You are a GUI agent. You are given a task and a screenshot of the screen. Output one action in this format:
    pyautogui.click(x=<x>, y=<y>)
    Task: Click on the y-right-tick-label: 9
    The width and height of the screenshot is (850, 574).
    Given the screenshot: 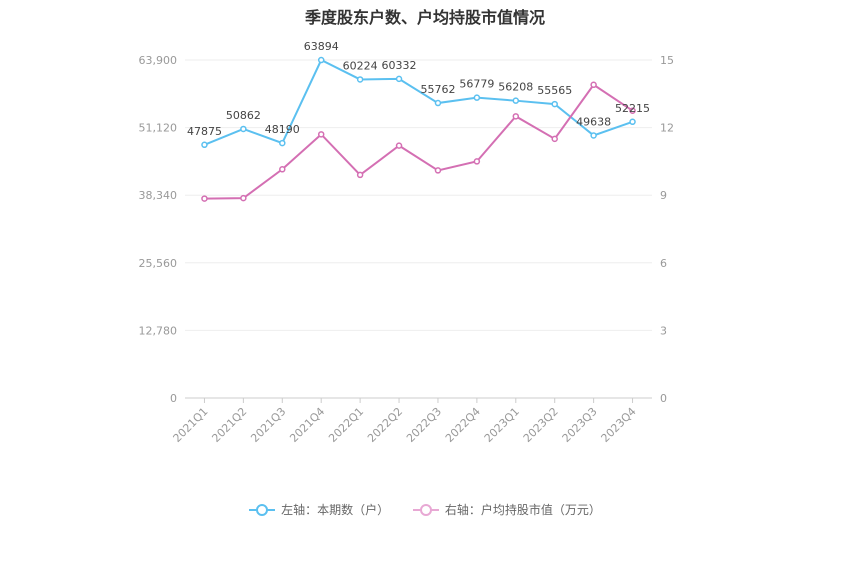 What is the action you would take?
    pyautogui.click(x=663, y=195)
    